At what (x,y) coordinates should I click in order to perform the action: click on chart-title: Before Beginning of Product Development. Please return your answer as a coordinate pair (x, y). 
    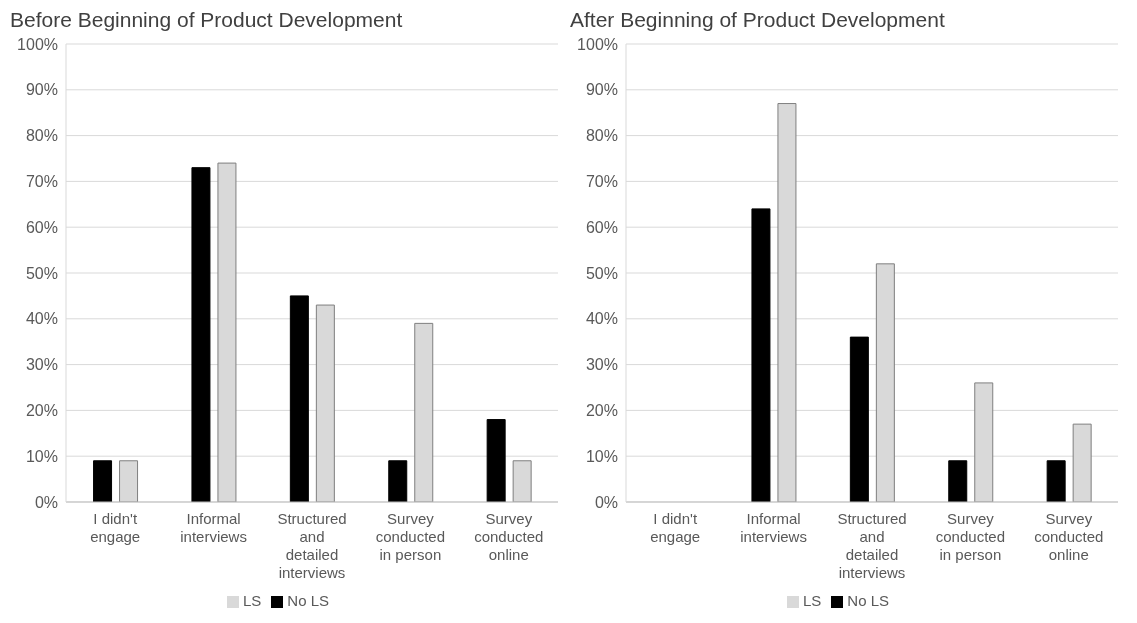
    Looking at the image, I should click on (206, 20).